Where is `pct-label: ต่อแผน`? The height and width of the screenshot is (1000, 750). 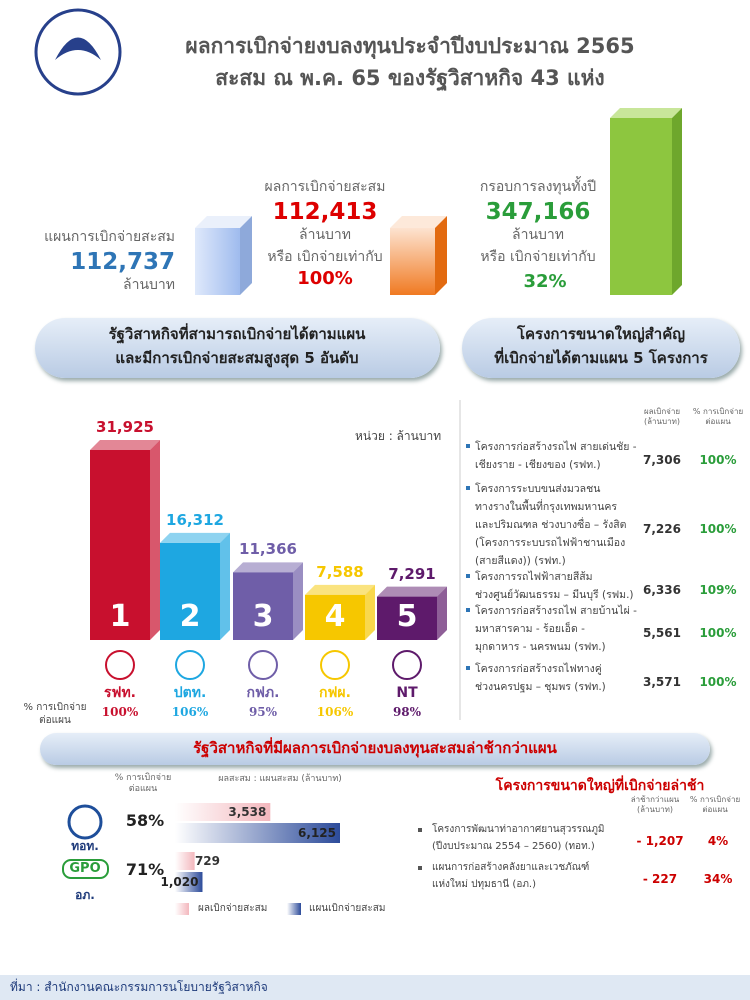
pct-label: ต่อแผน is located at coordinates (55, 720).